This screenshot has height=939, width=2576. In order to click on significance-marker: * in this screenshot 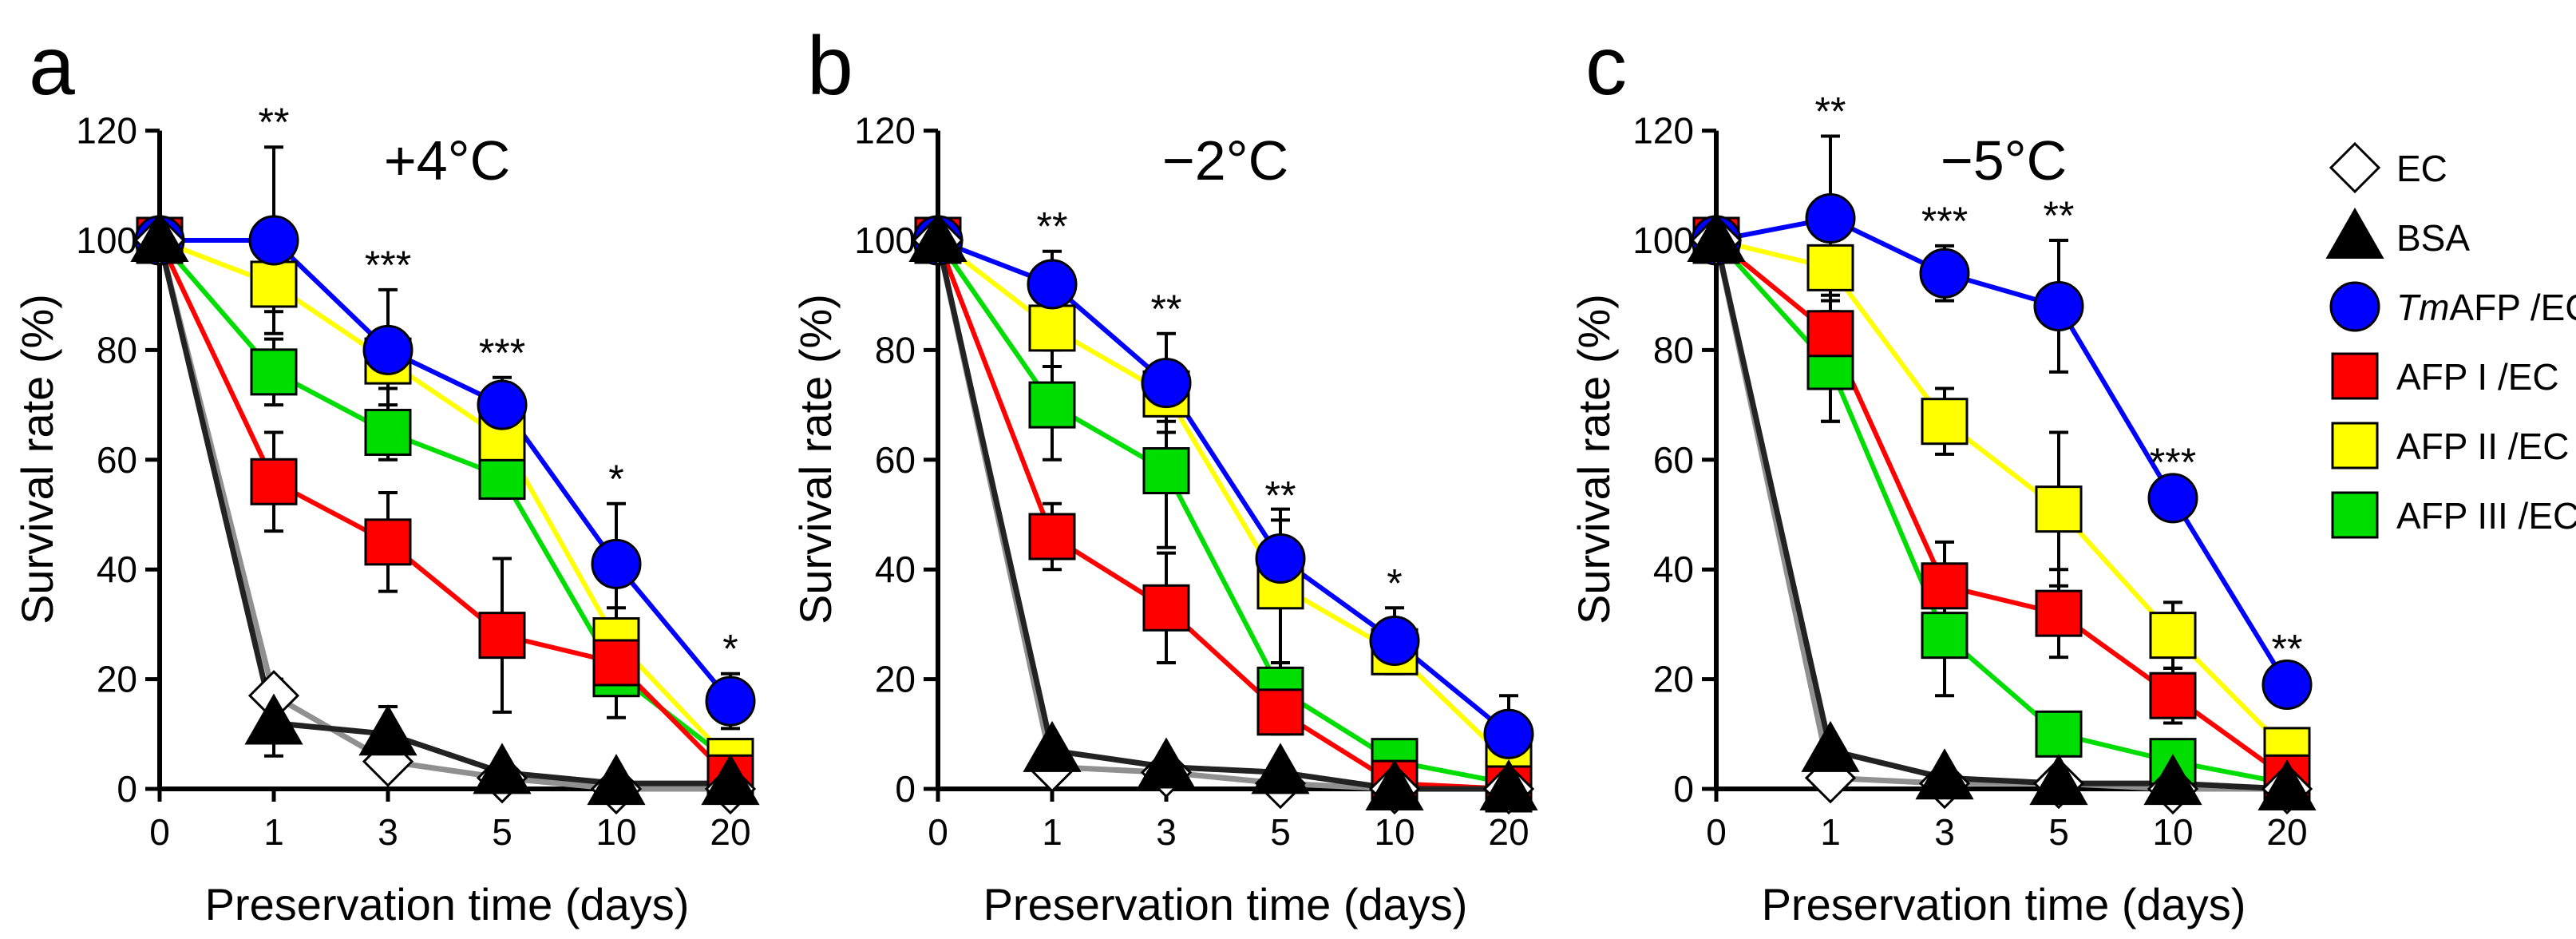, I will do `click(615, 479)`.